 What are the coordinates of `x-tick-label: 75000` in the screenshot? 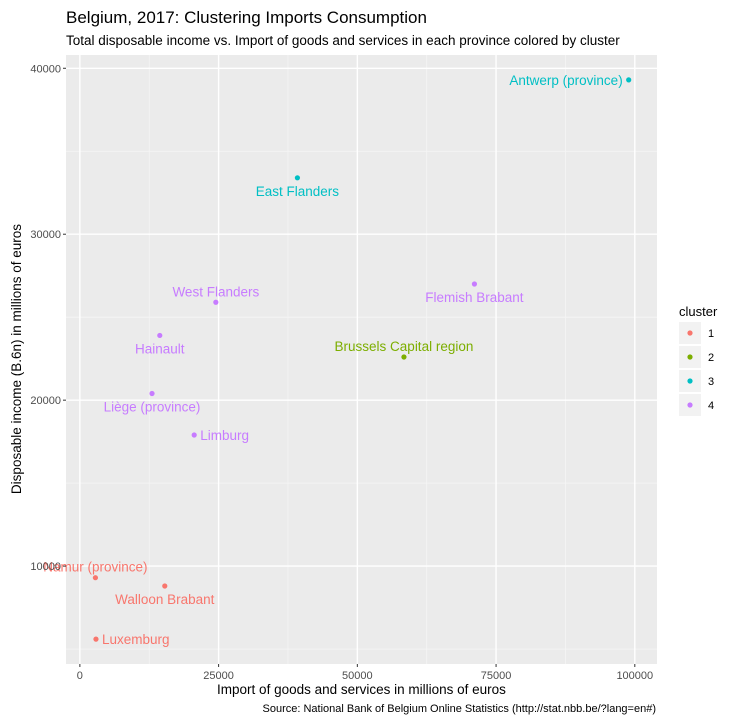 It's located at (496, 676).